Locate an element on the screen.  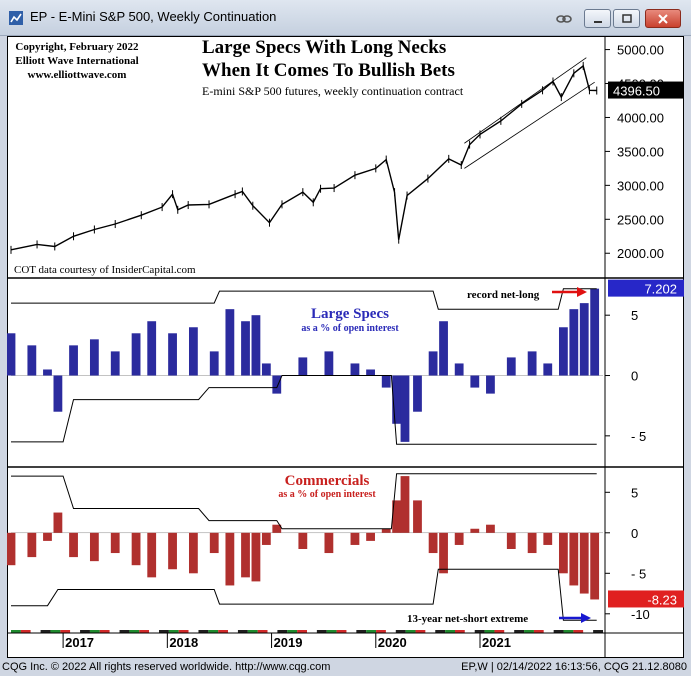
price-tick-label: 5000.00 is located at coordinates (640, 50).